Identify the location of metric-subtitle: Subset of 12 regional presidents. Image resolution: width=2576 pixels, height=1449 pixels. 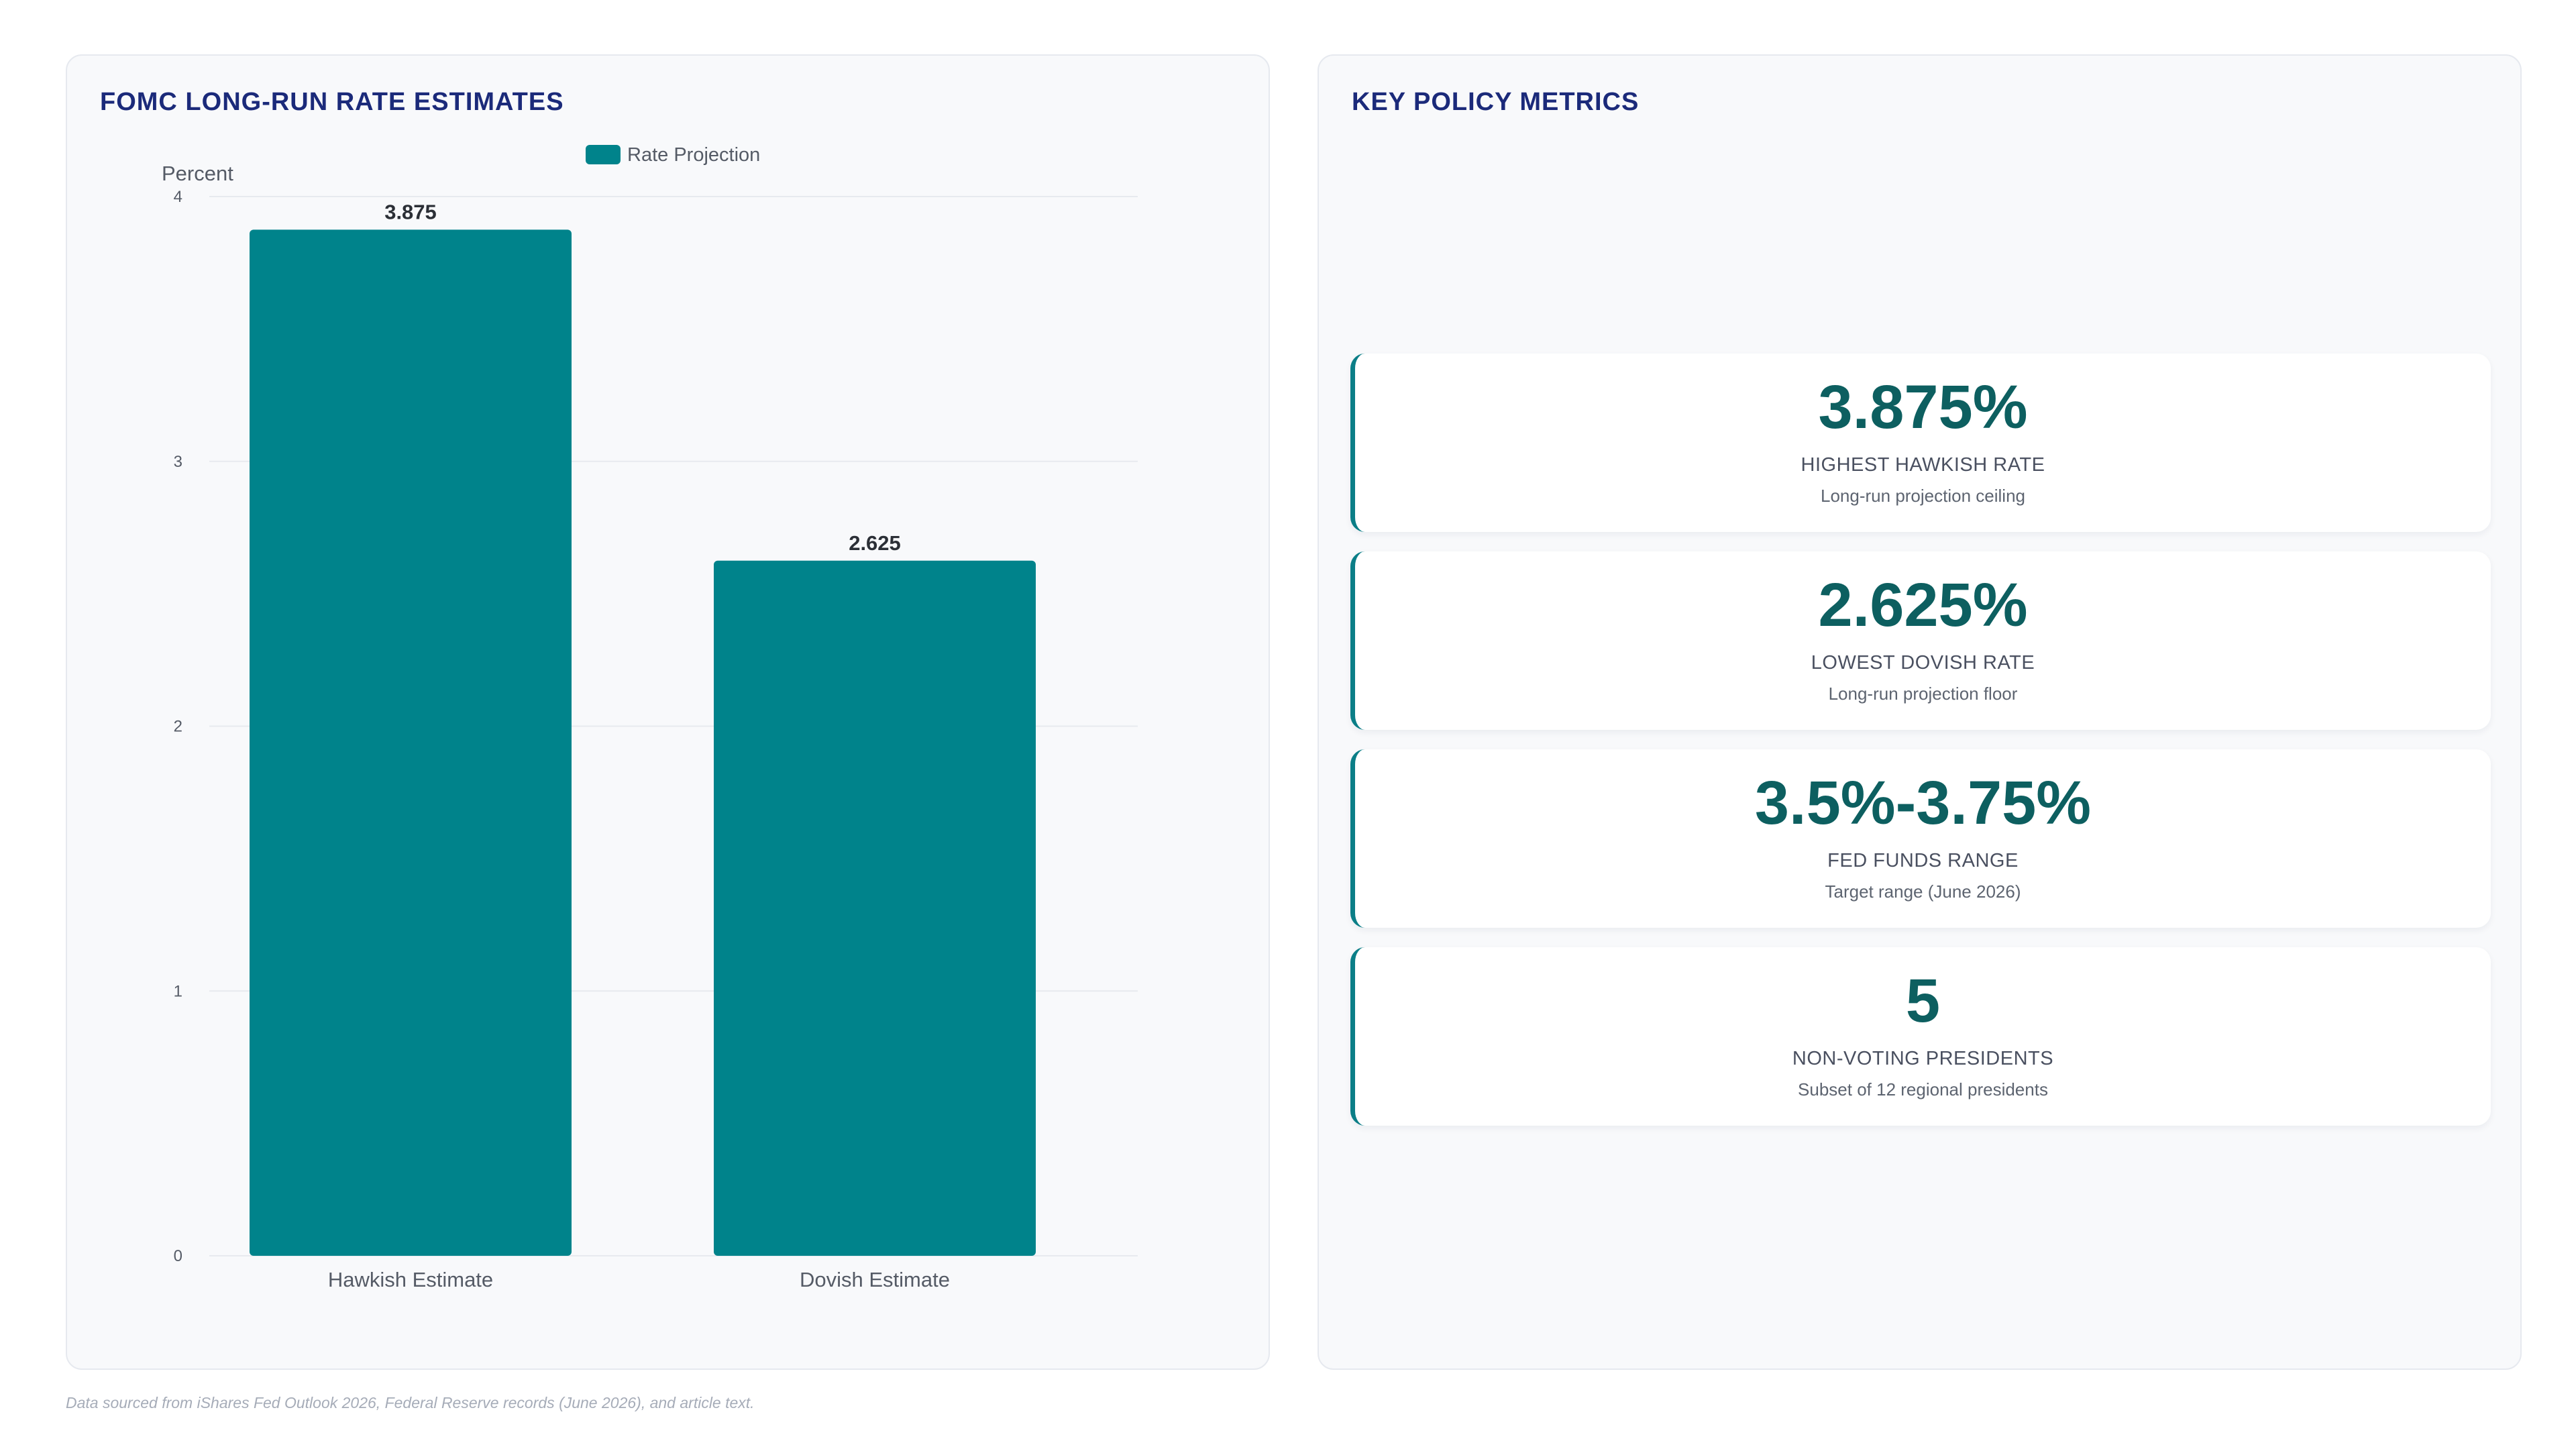
(1923, 1089).